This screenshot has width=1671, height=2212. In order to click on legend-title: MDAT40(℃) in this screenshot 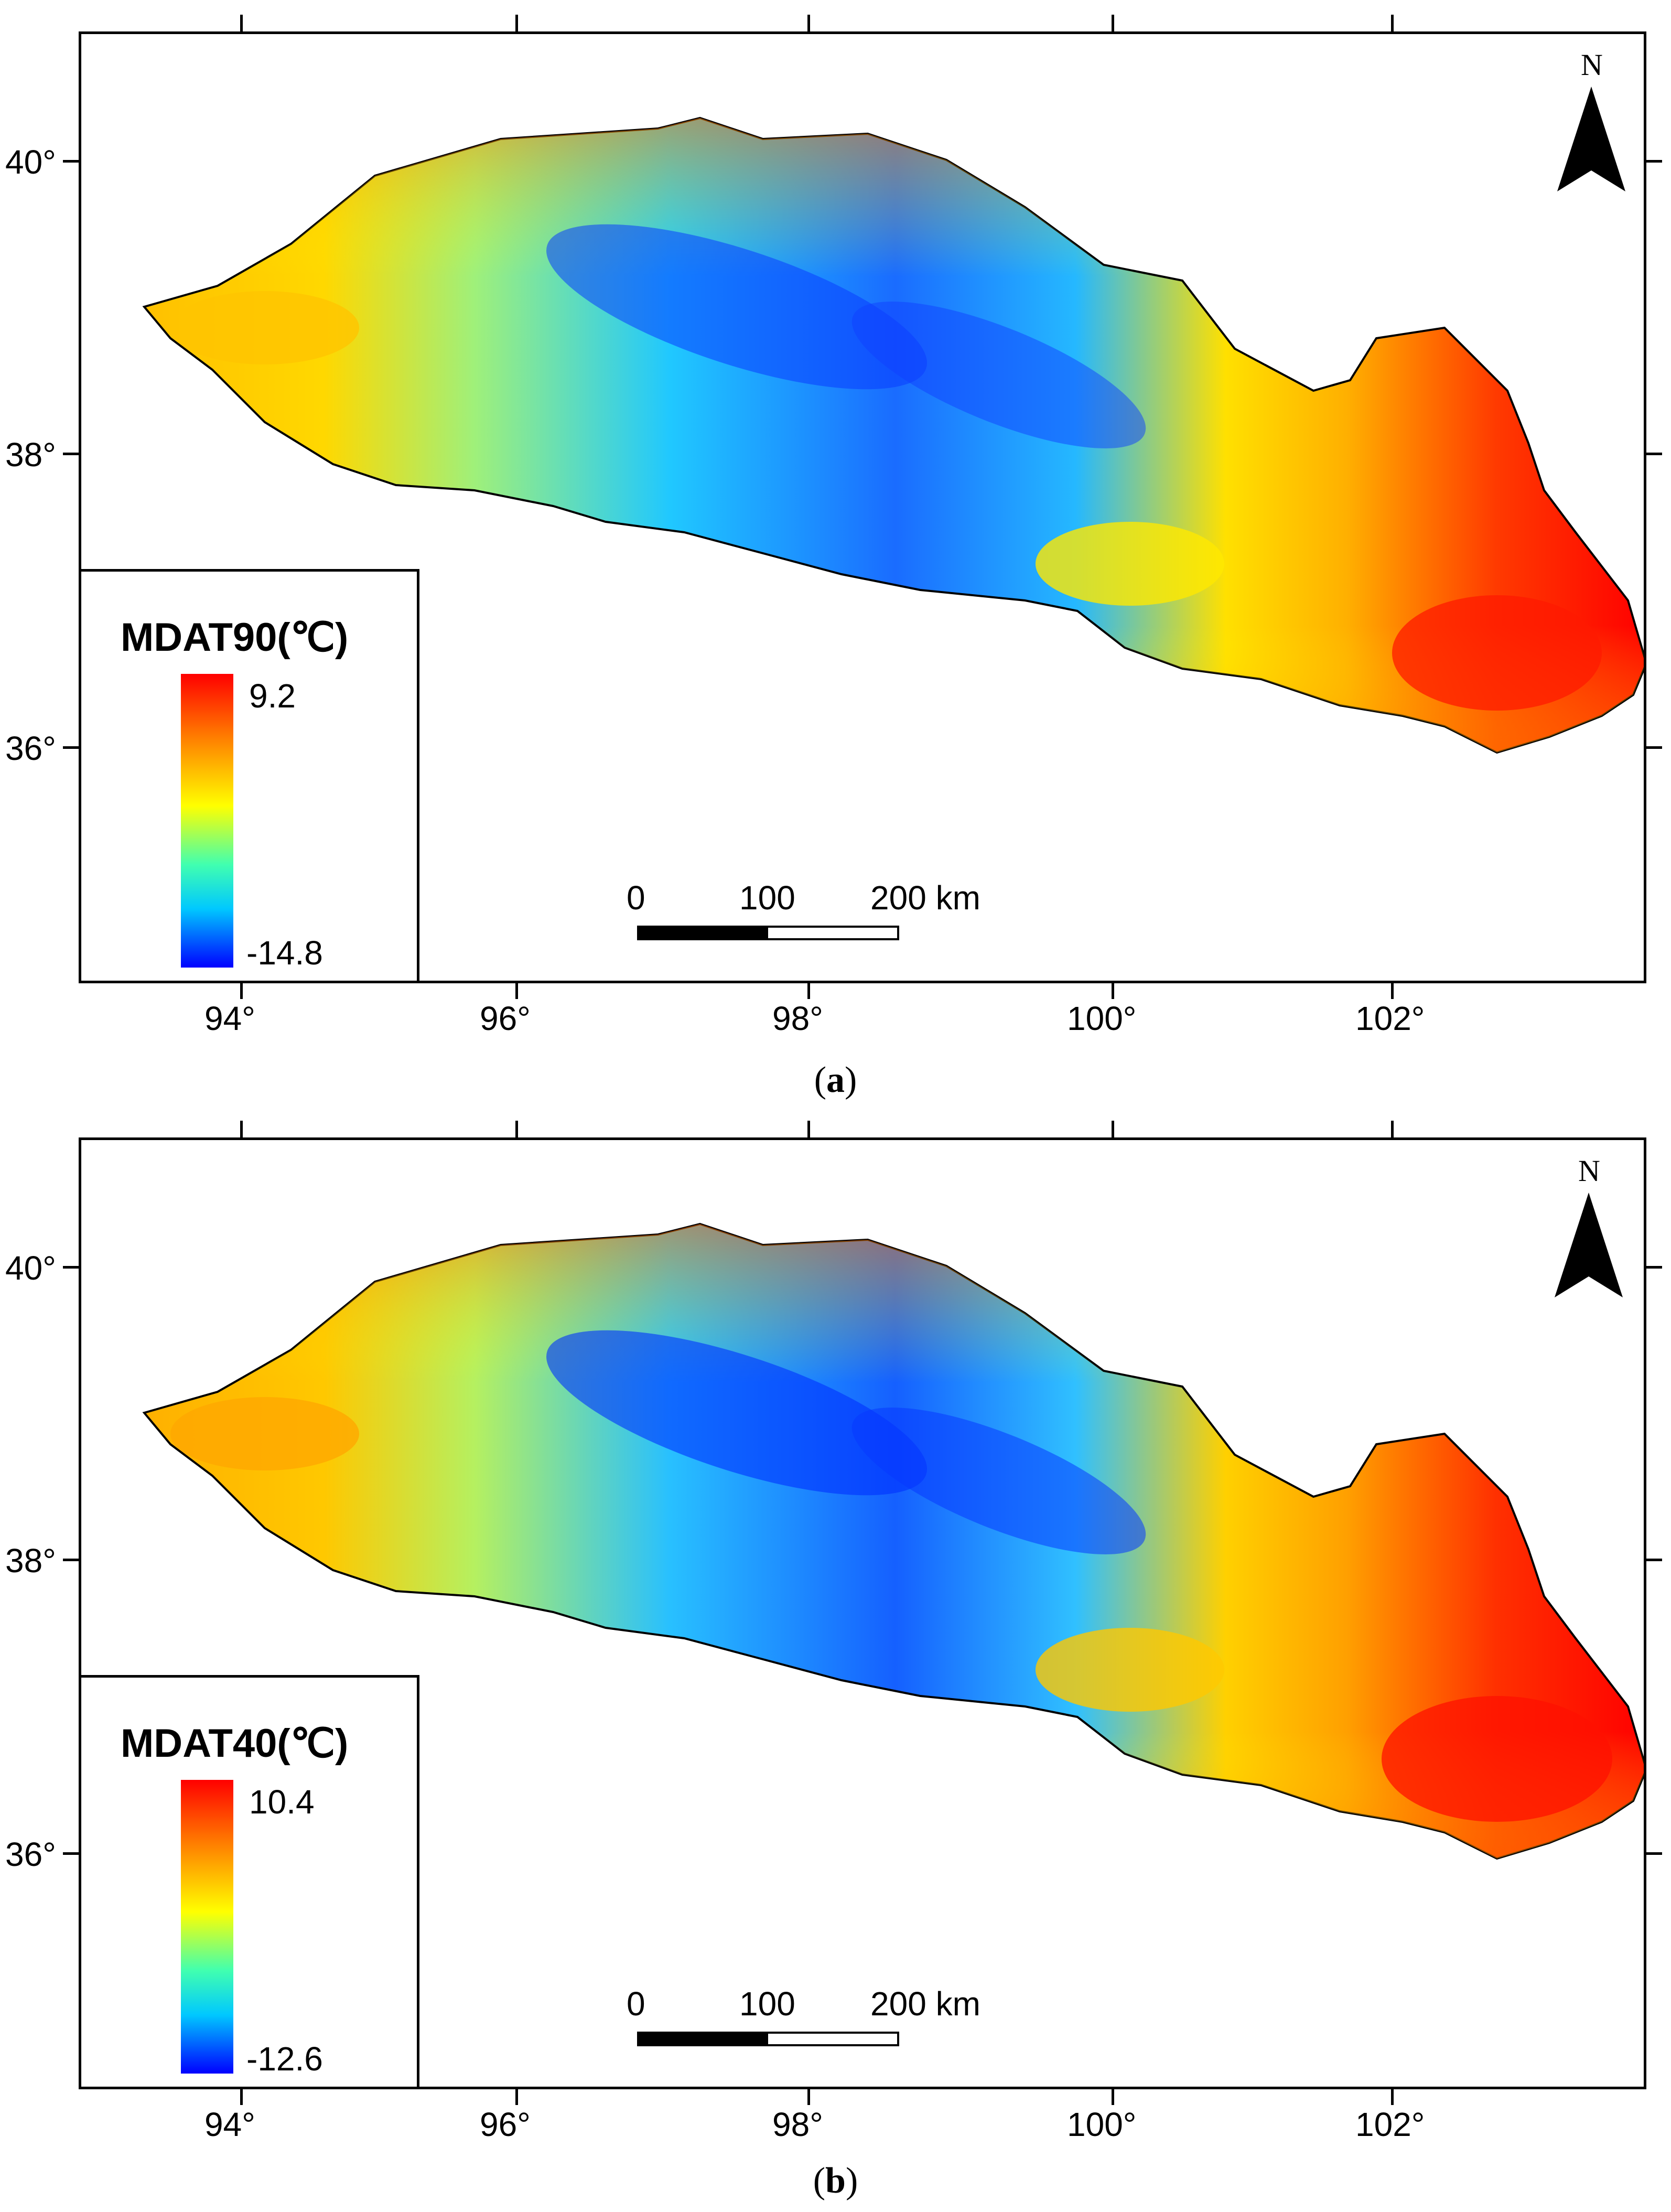, I will do `click(235, 1743)`.